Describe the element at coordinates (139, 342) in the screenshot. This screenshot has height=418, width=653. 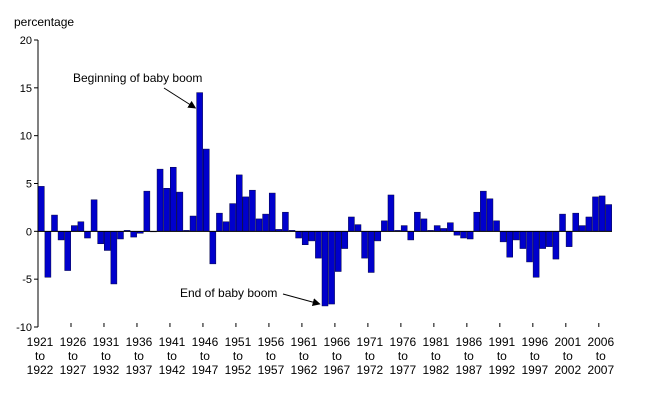
I see `x-tick-label-start: 1936` at that location.